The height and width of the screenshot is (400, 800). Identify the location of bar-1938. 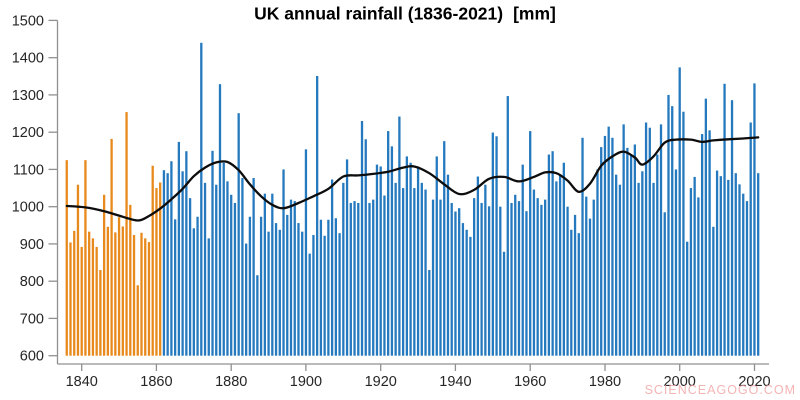
(448, 265).